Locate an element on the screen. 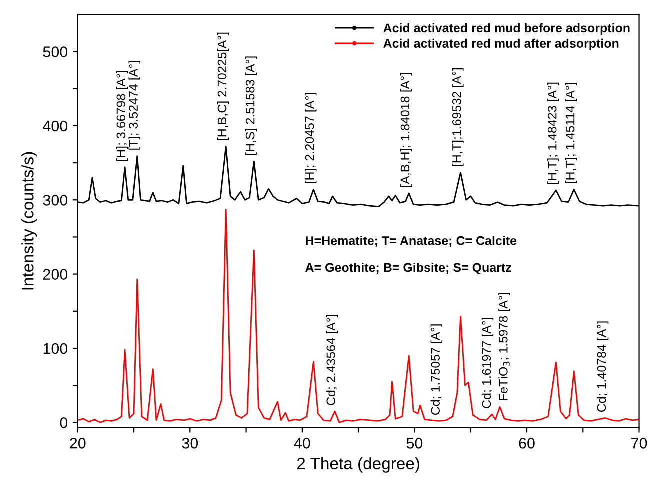  annotation: FeTiO$_{3}$; 1.5978 [A°] is located at coordinates (504, 346).